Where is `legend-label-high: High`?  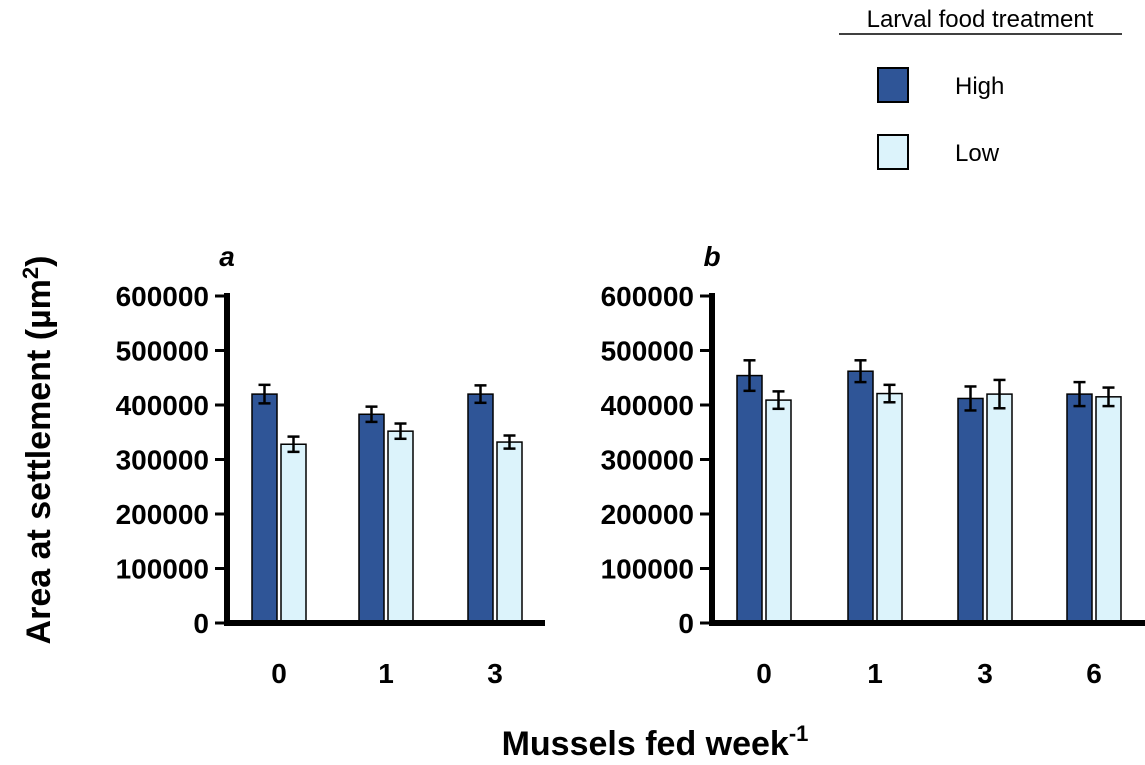
legend-label-high: High is located at coordinates (979, 86).